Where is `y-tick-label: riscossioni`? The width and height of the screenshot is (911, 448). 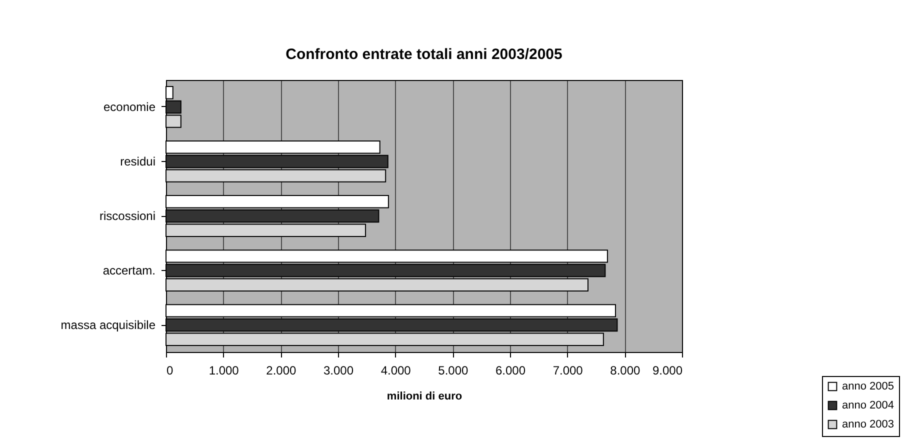
y-tick-label: riscossioni is located at coordinates (127, 216).